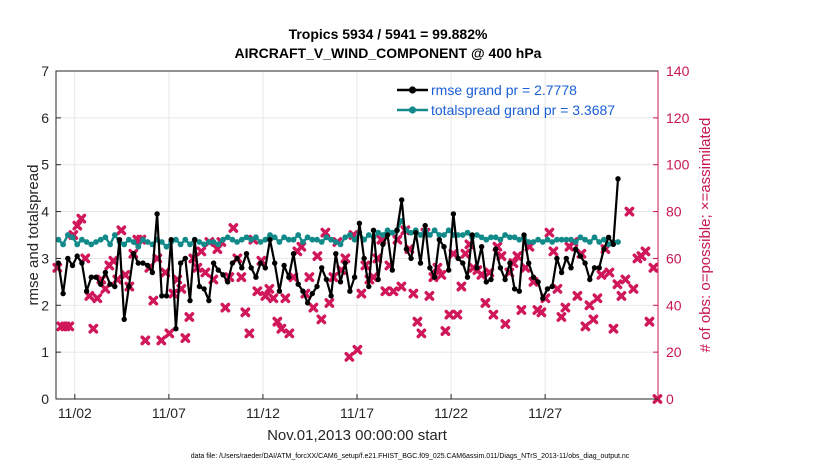  Describe the element at coordinates (674, 305) in the screenshot. I see `y-right-tick-label: 40` at that location.